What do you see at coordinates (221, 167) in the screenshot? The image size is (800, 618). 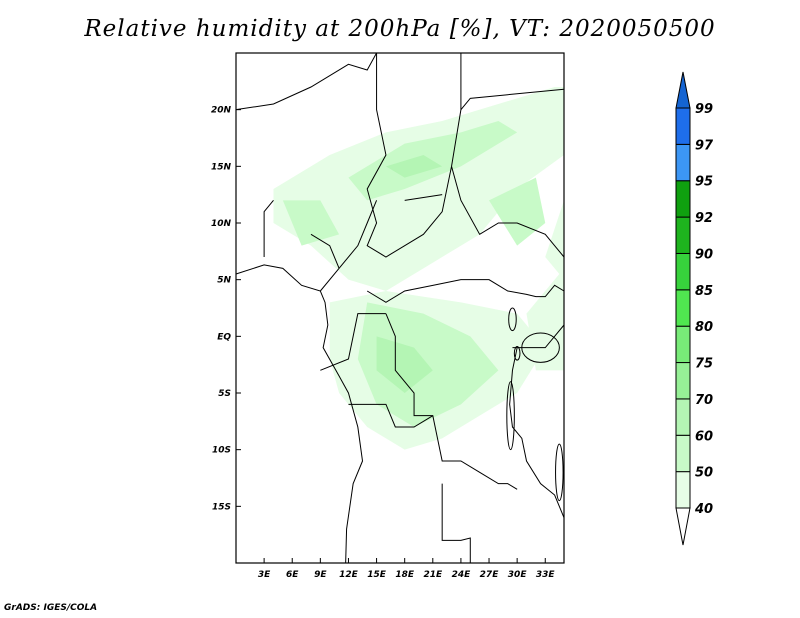 I see `y-tick-label: 15N` at bounding box center [221, 167].